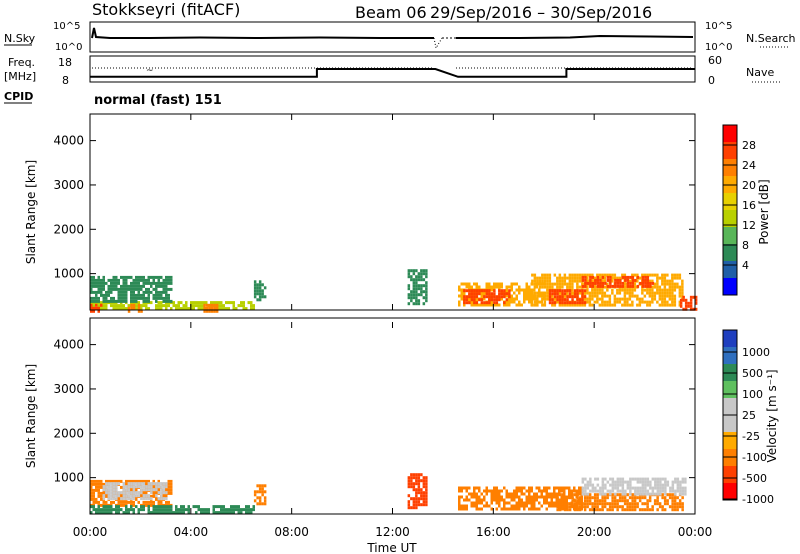  I want to click on nsky-tick-bottom: 10^0, so click(68, 47).